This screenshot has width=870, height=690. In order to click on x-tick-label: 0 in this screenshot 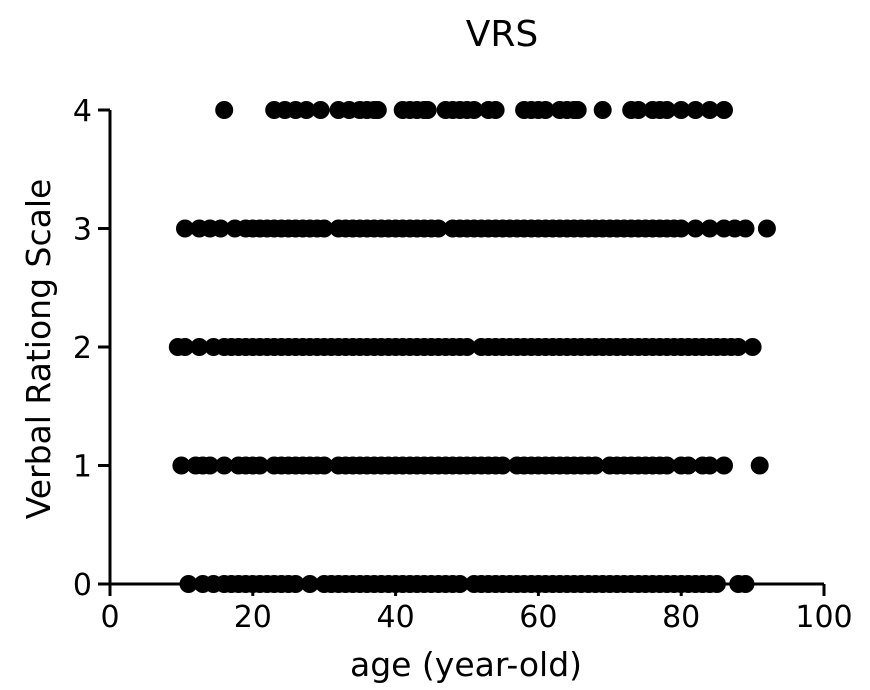, I will do `click(109, 617)`.